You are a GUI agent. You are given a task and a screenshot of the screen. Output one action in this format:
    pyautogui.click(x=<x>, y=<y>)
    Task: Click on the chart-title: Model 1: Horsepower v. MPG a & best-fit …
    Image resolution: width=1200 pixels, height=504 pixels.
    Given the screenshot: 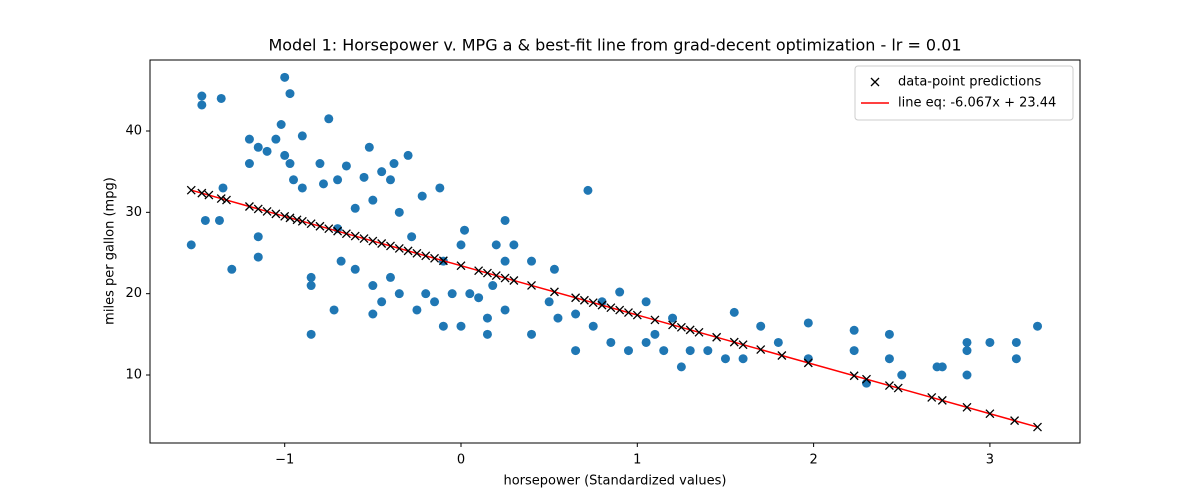 What is the action you would take?
    pyautogui.click(x=614, y=45)
    